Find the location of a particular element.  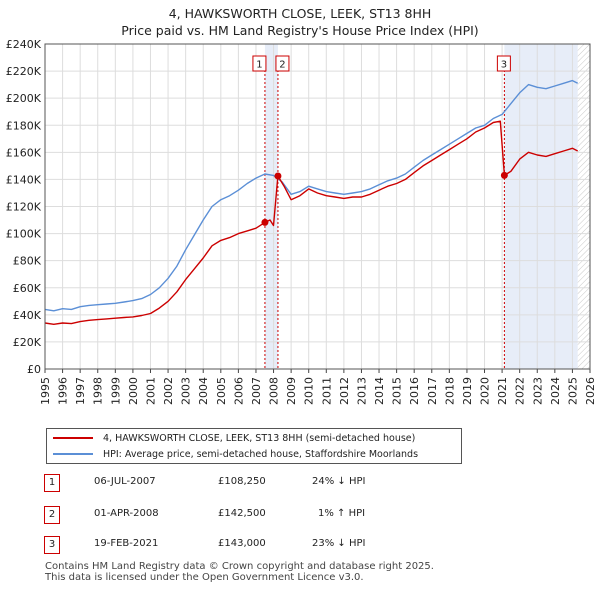

x-tick-label: 2011 is located at coordinates (326, 391).